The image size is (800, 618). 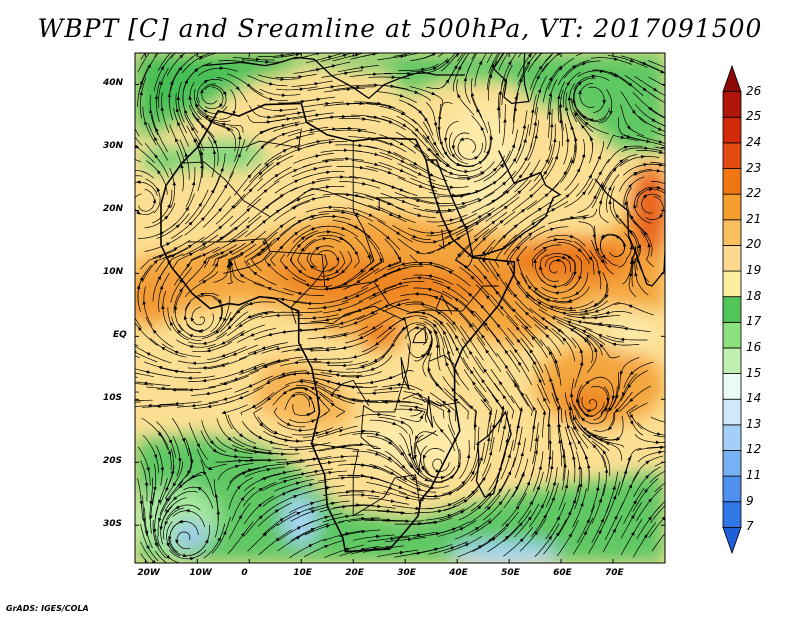 I want to click on lon-label: 20E, so click(x=354, y=573).